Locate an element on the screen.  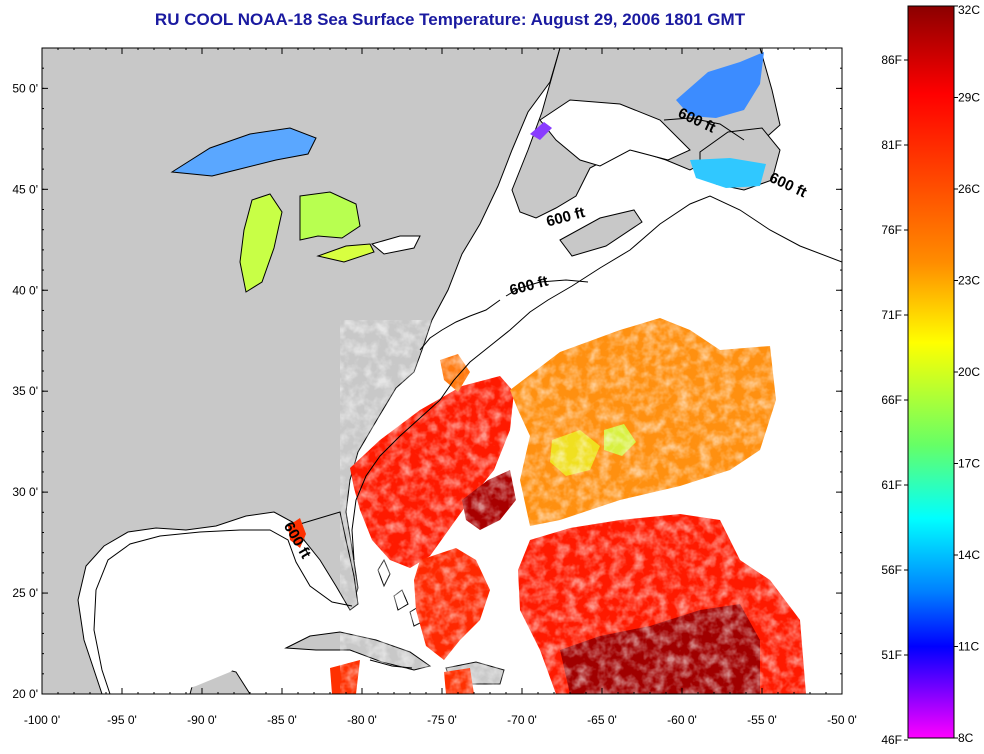
lon-tick-label: -80 0' is located at coordinates (362, 720).